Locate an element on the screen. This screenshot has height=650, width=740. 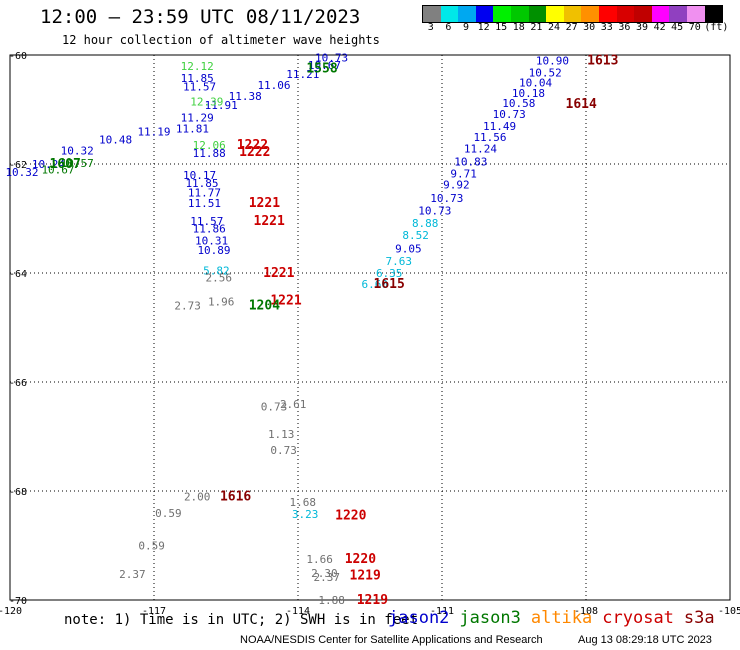
wave-height-value: 10.89 is located at coordinates (213, 250).